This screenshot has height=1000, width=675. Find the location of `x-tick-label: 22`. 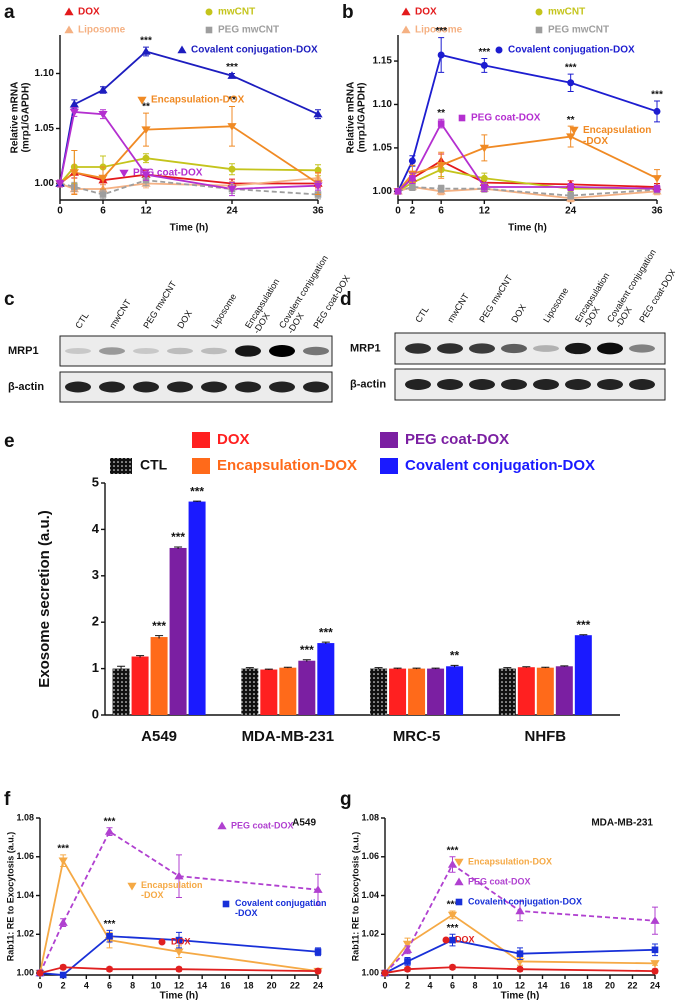

x-tick-label: 22 is located at coordinates (295, 985).